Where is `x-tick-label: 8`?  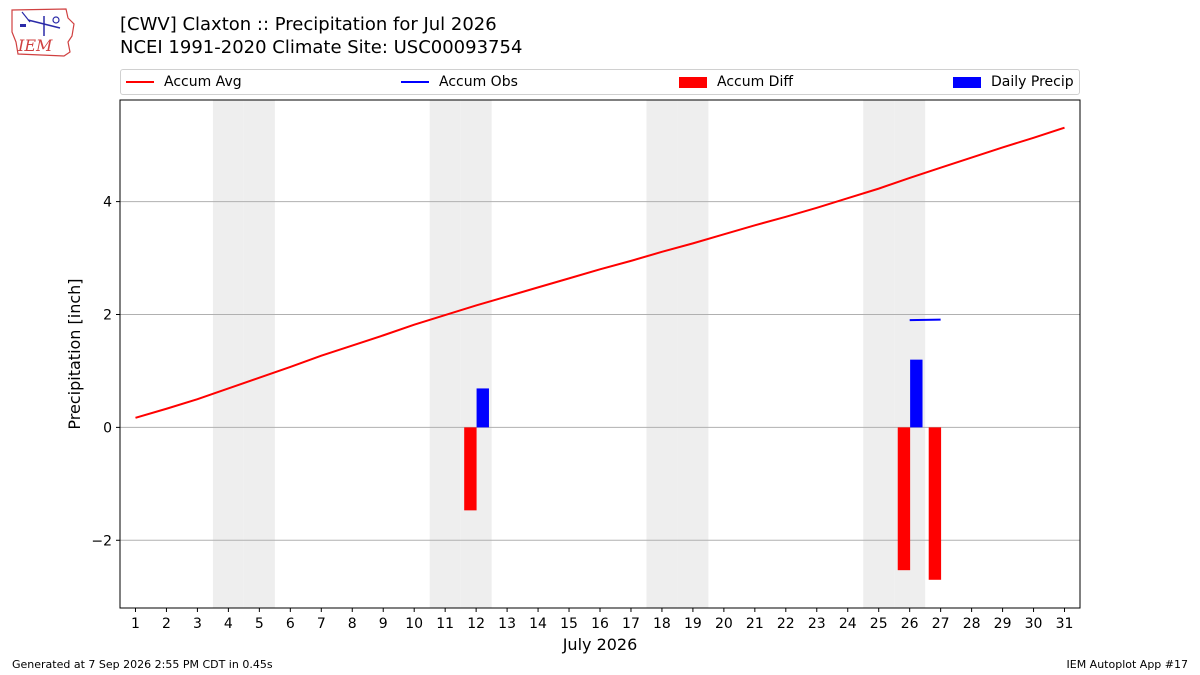
x-tick-label: 8 is located at coordinates (352, 624).